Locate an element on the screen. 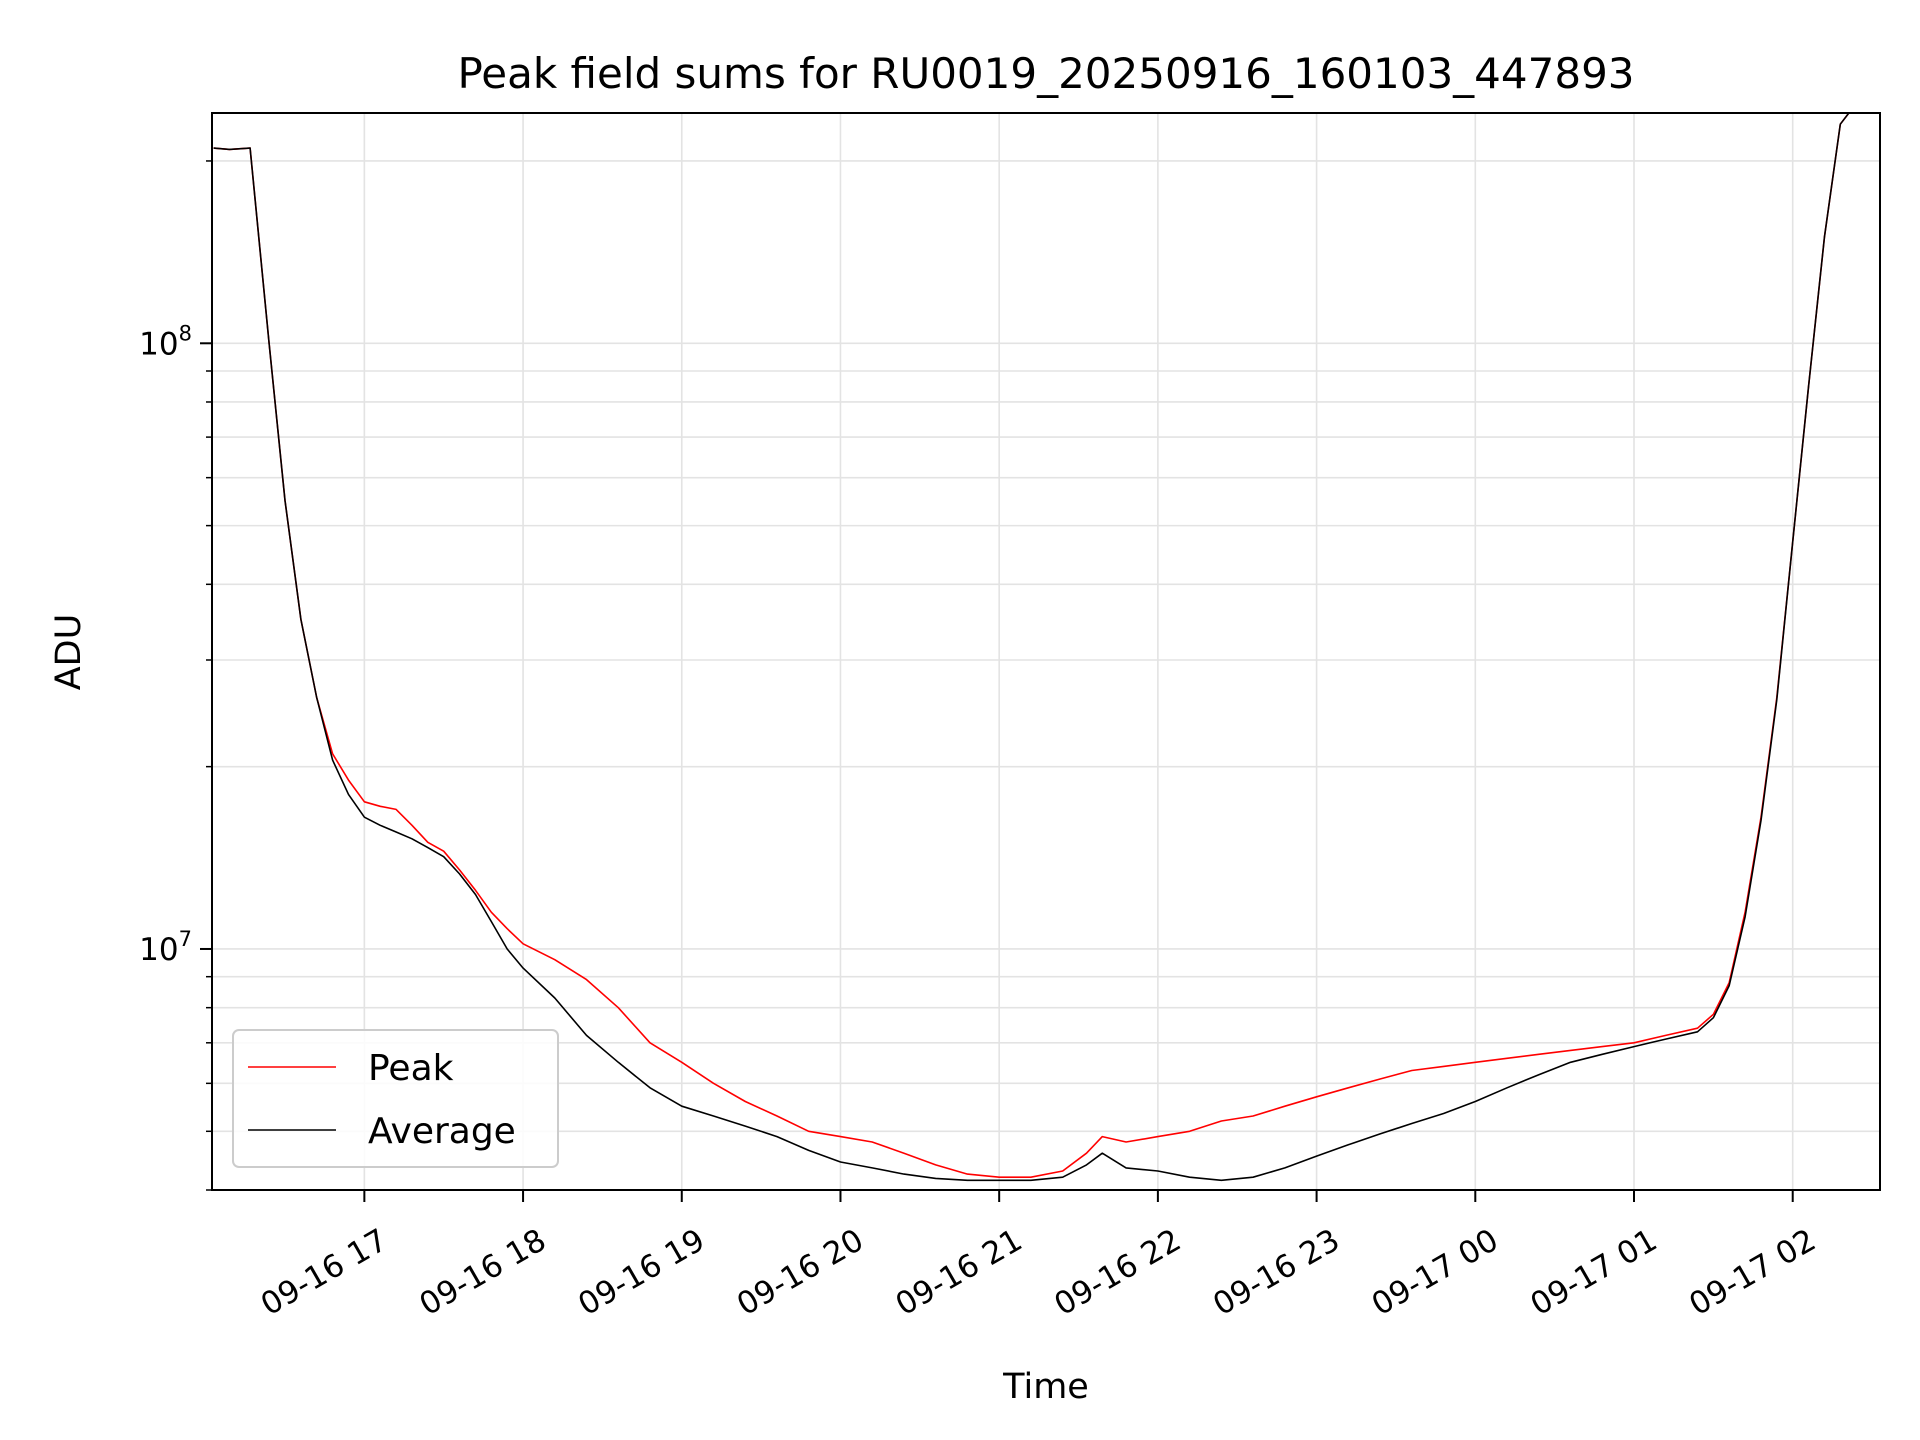 This screenshot has width=1920, height=1440. x-tick-label: 09-16 19 is located at coordinates (641, 1272).